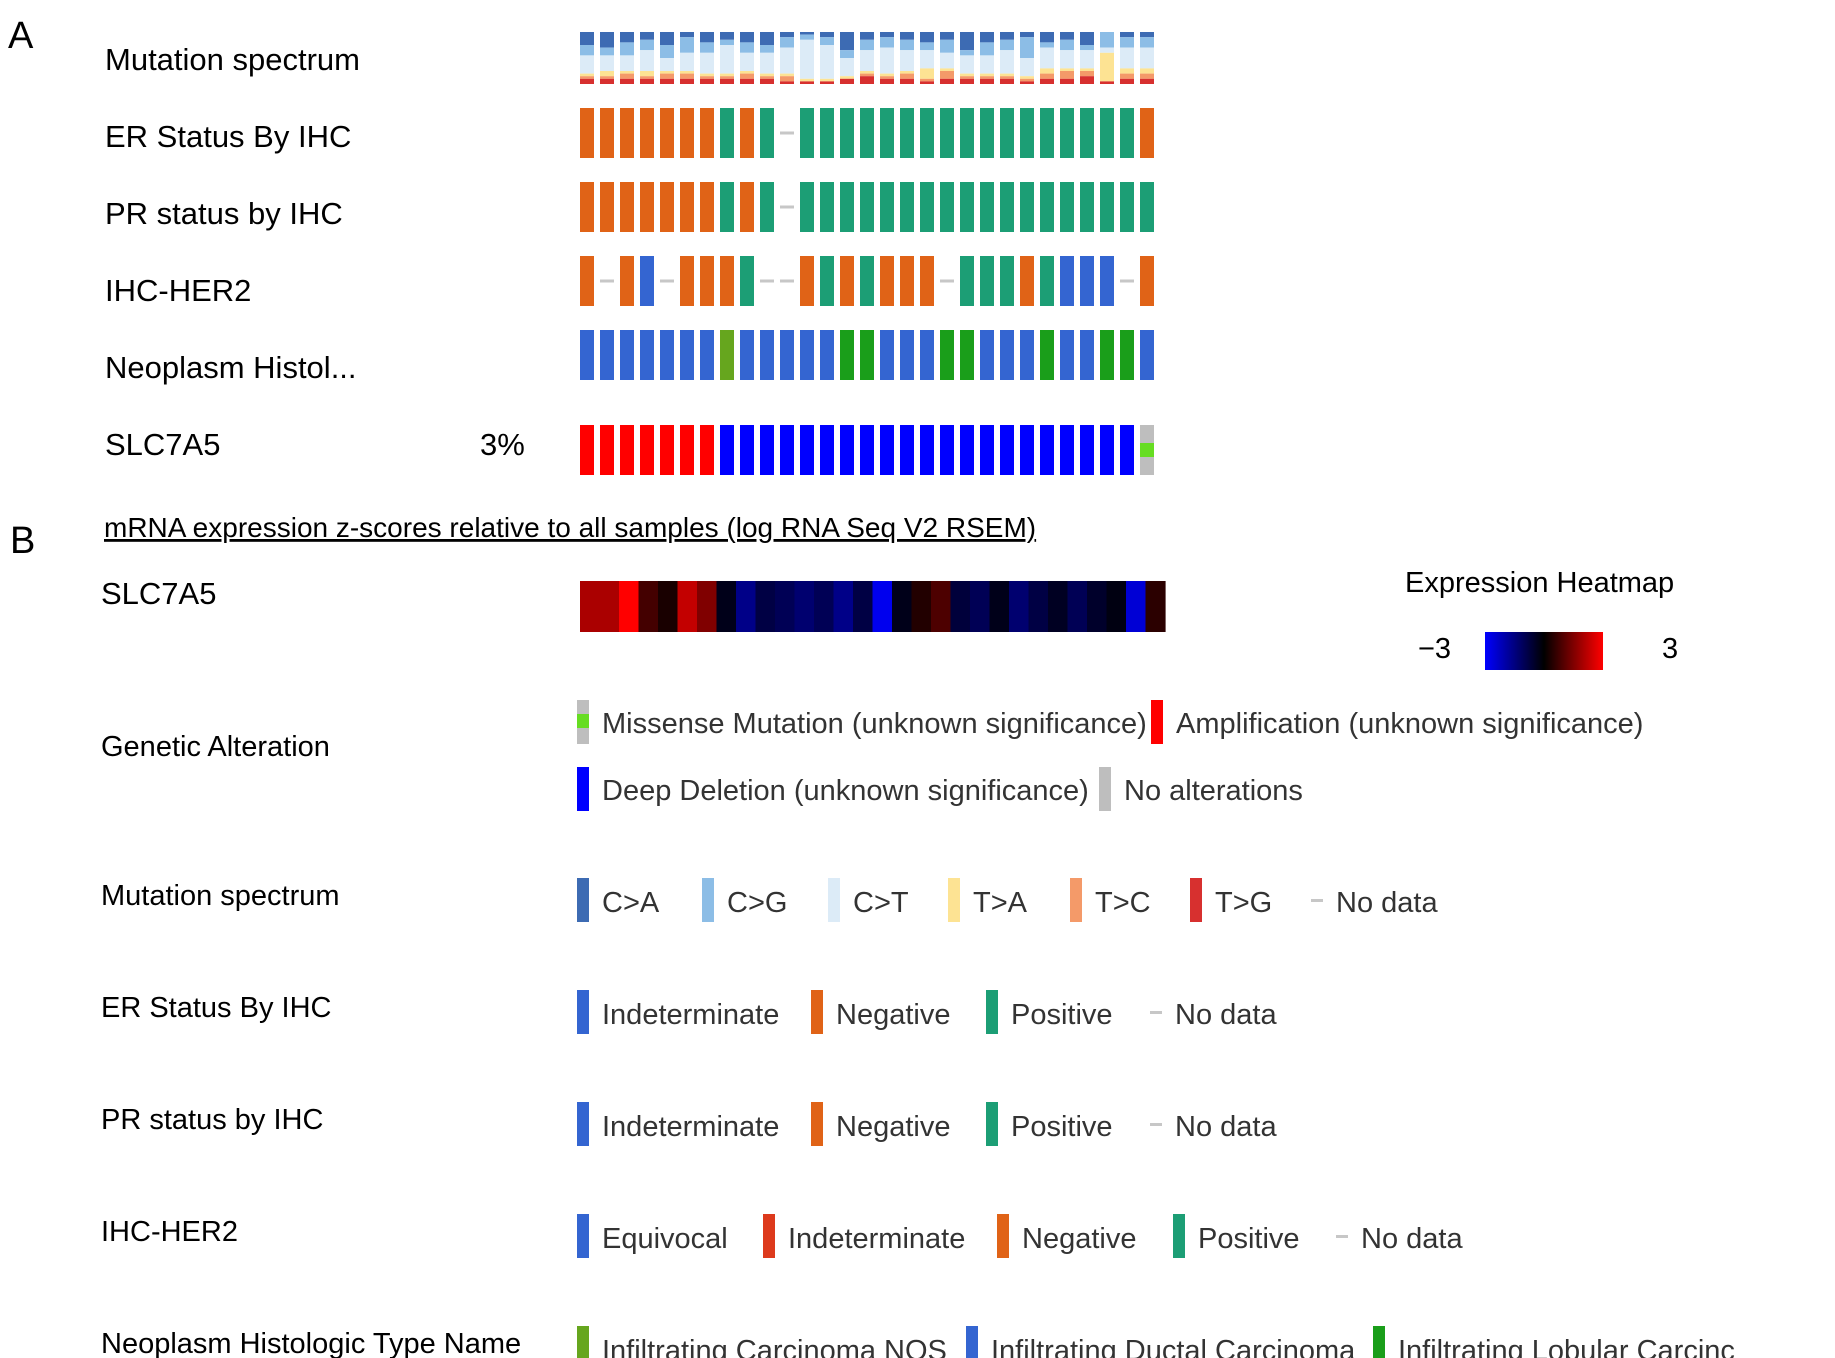 Image resolution: width=1835 pixels, height=1358 pixels. Describe the element at coordinates (1201, 789) in the screenshot. I see `legend-item-no-alterations: No alterations` at that location.